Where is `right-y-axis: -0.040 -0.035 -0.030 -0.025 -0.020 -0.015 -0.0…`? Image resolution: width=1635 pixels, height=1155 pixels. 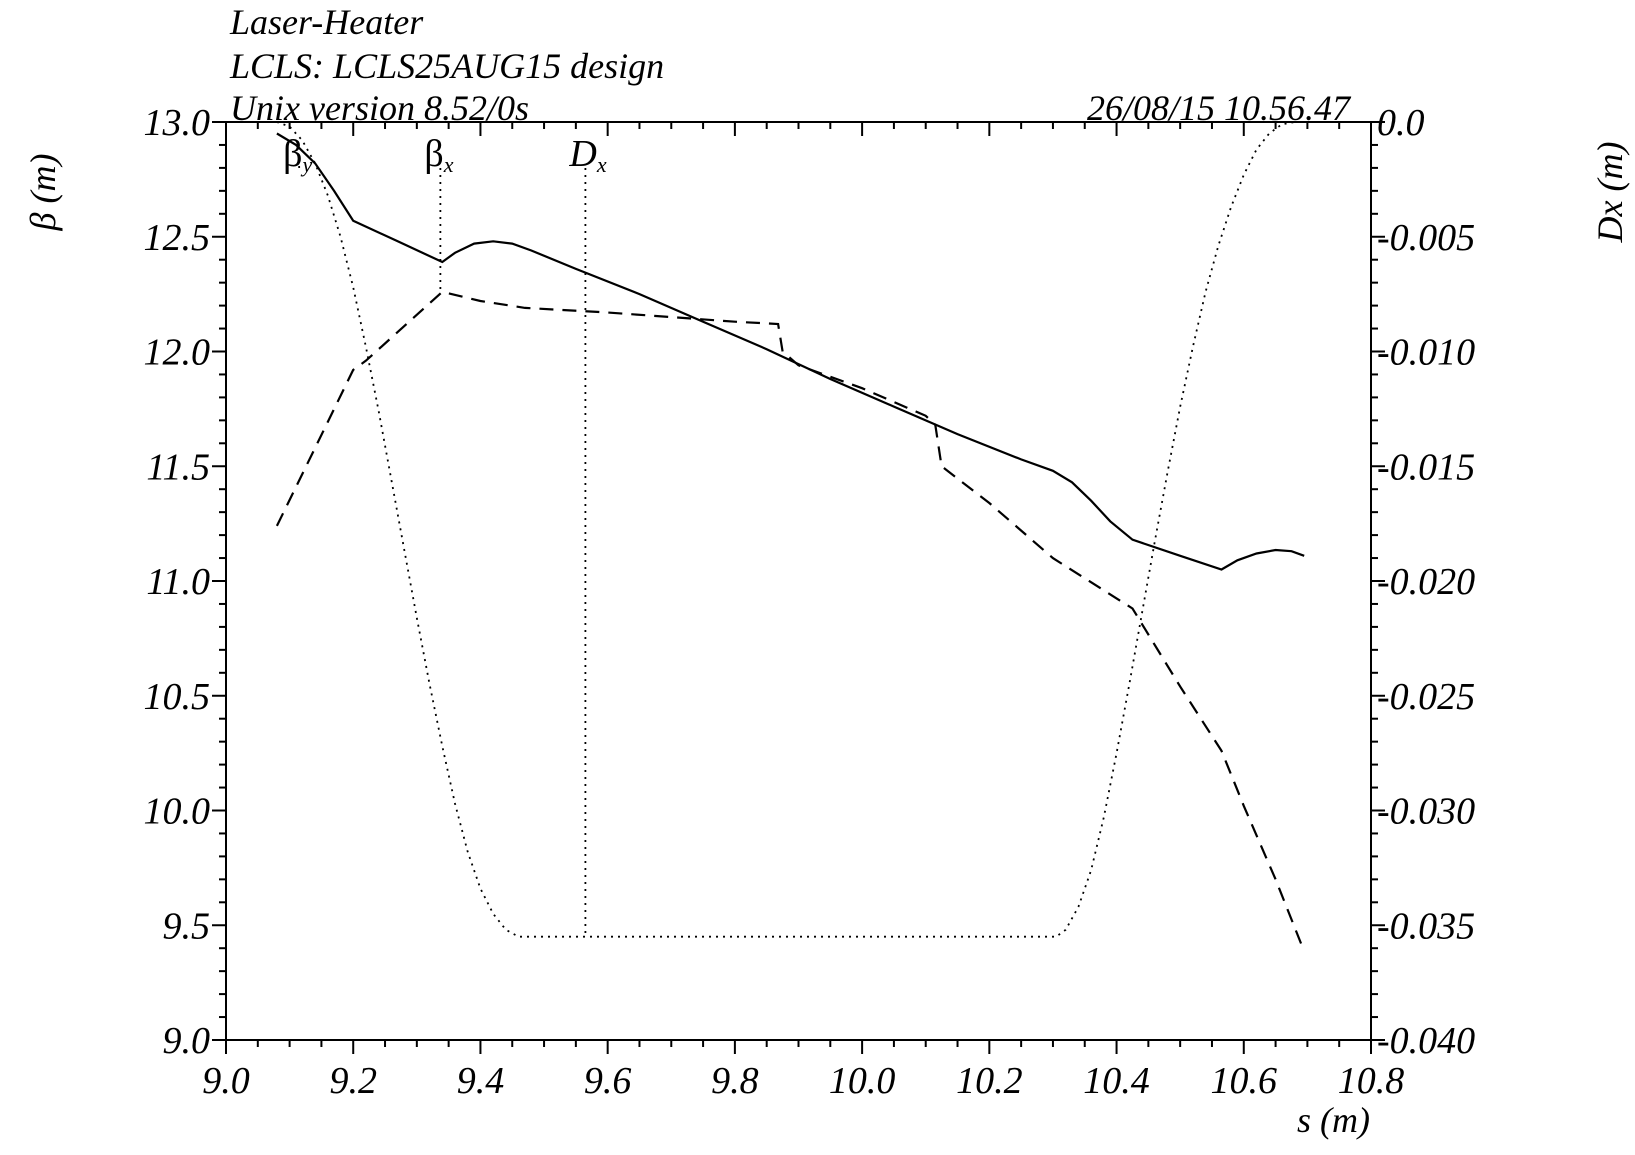
right-y-axis: -0.040 -0.035 -0.030 -0.025 -0.020 -0.015 -0.0… is located at coordinates (1423, 582).